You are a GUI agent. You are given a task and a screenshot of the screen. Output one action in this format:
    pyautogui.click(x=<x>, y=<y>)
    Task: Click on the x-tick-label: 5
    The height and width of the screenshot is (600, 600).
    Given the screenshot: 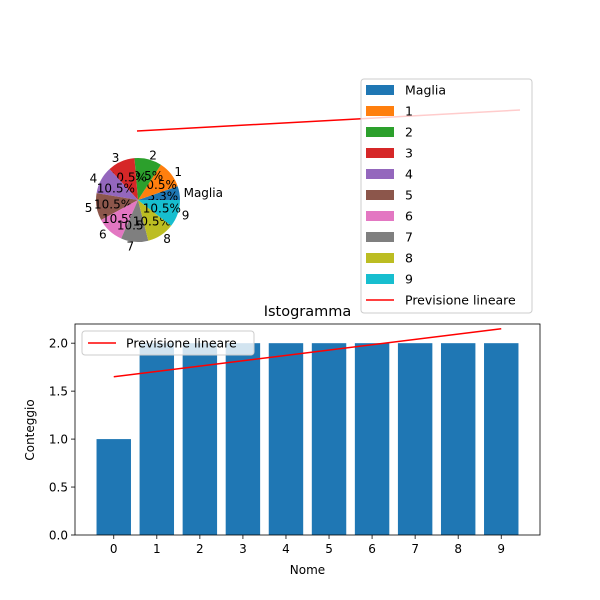 What is the action you would take?
    pyautogui.click(x=329, y=549)
    